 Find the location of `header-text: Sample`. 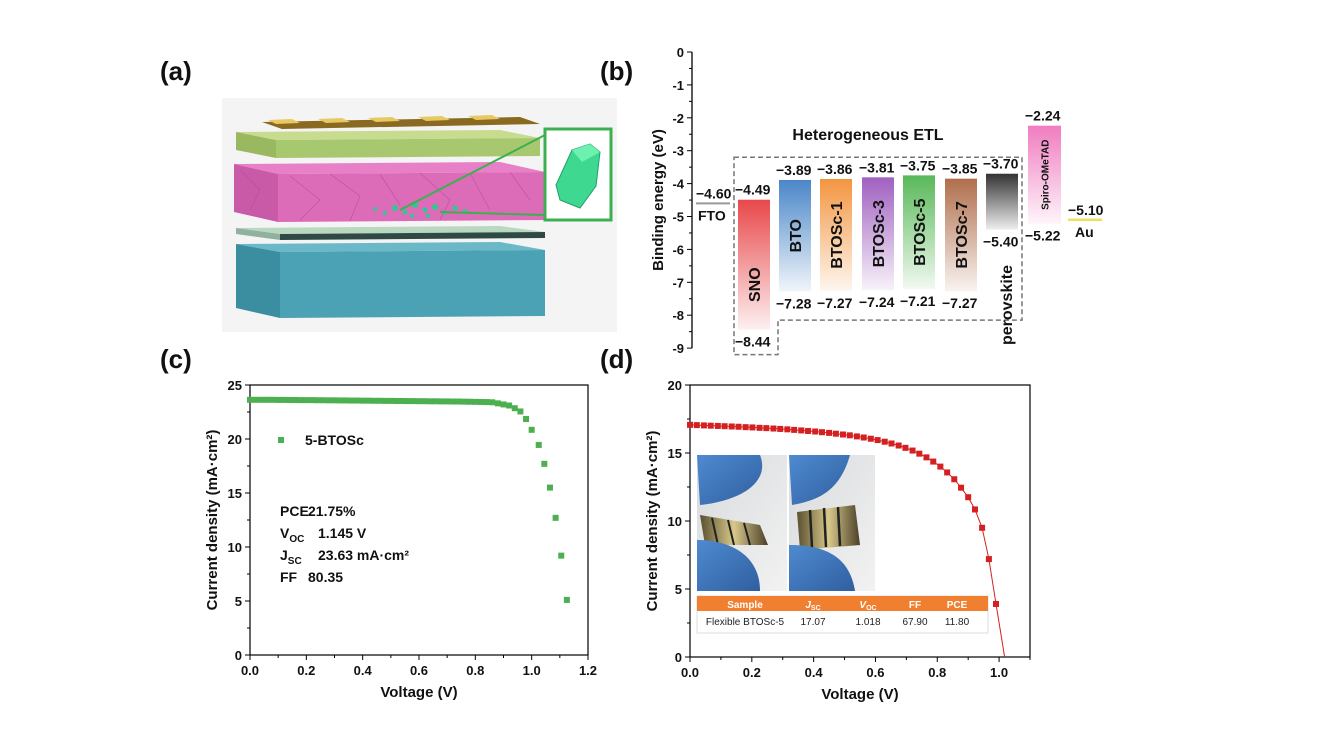

header-text: Sample is located at coordinates (745, 605).